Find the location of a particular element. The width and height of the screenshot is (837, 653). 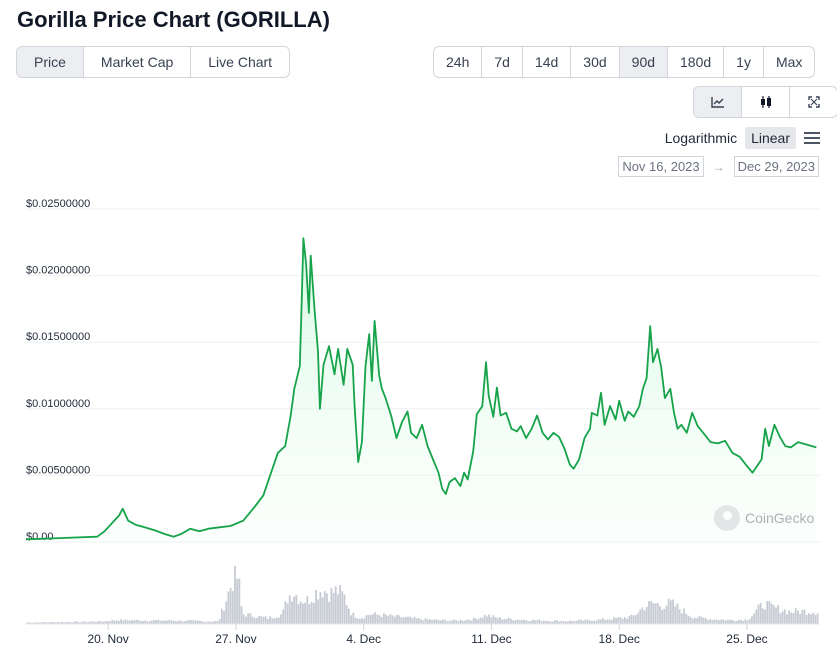

coingecko-logo-icon is located at coordinates (727, 518).